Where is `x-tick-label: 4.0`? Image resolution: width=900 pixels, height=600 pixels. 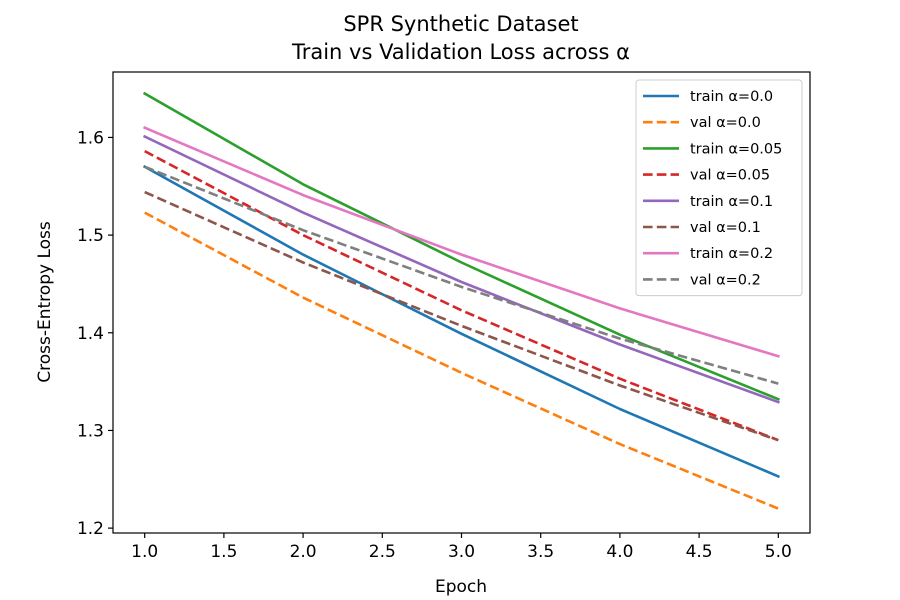 x-tick-label: 4.0 is located at coordinates (619, 552).